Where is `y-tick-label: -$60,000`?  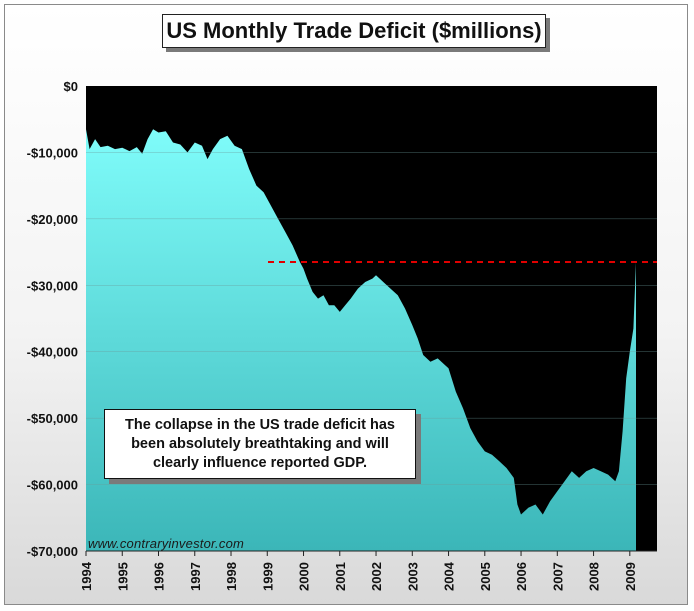 y-tick-label: -$60,000 is located at coordinates (52, 485).